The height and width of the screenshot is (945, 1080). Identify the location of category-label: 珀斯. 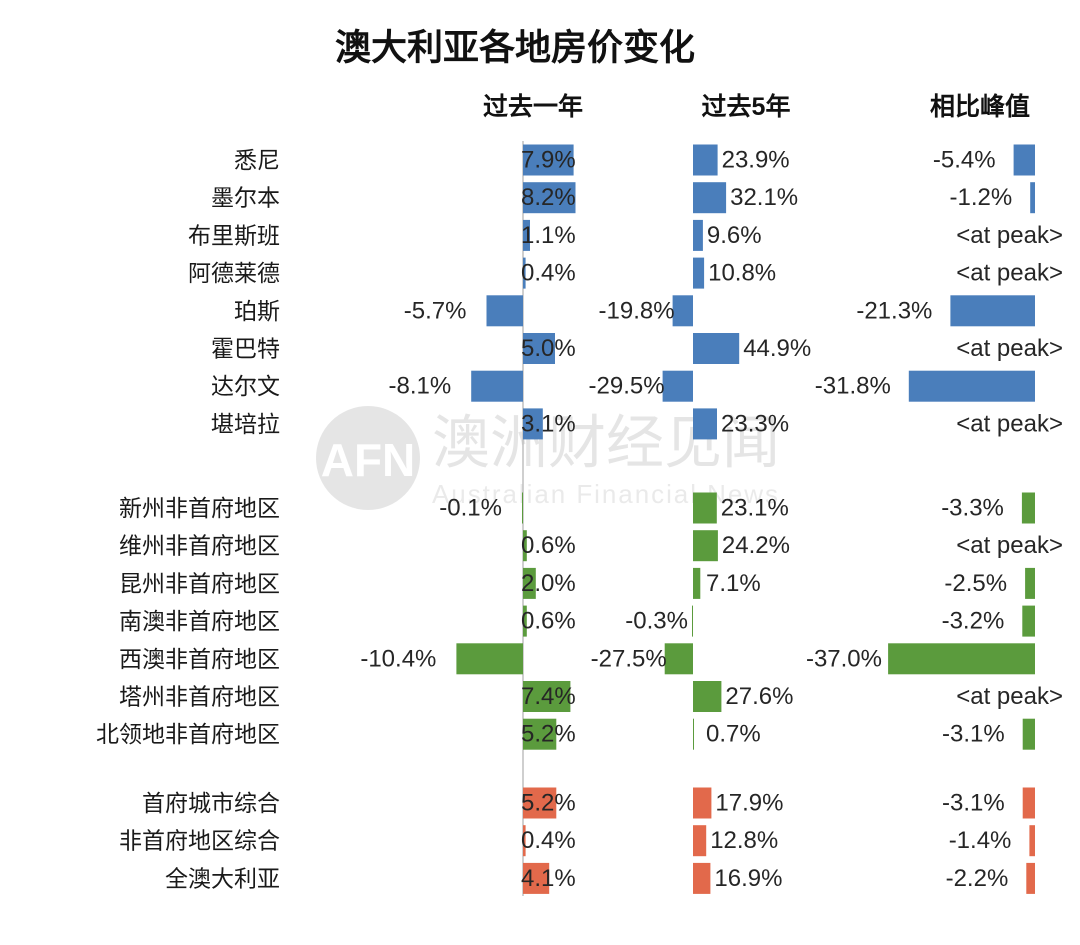
(257, 311).